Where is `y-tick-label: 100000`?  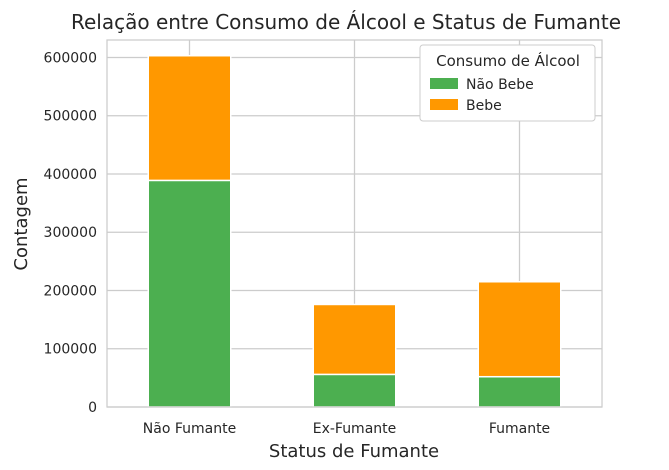 y-tick-label: 100000 is located at coordinates (70, 350).